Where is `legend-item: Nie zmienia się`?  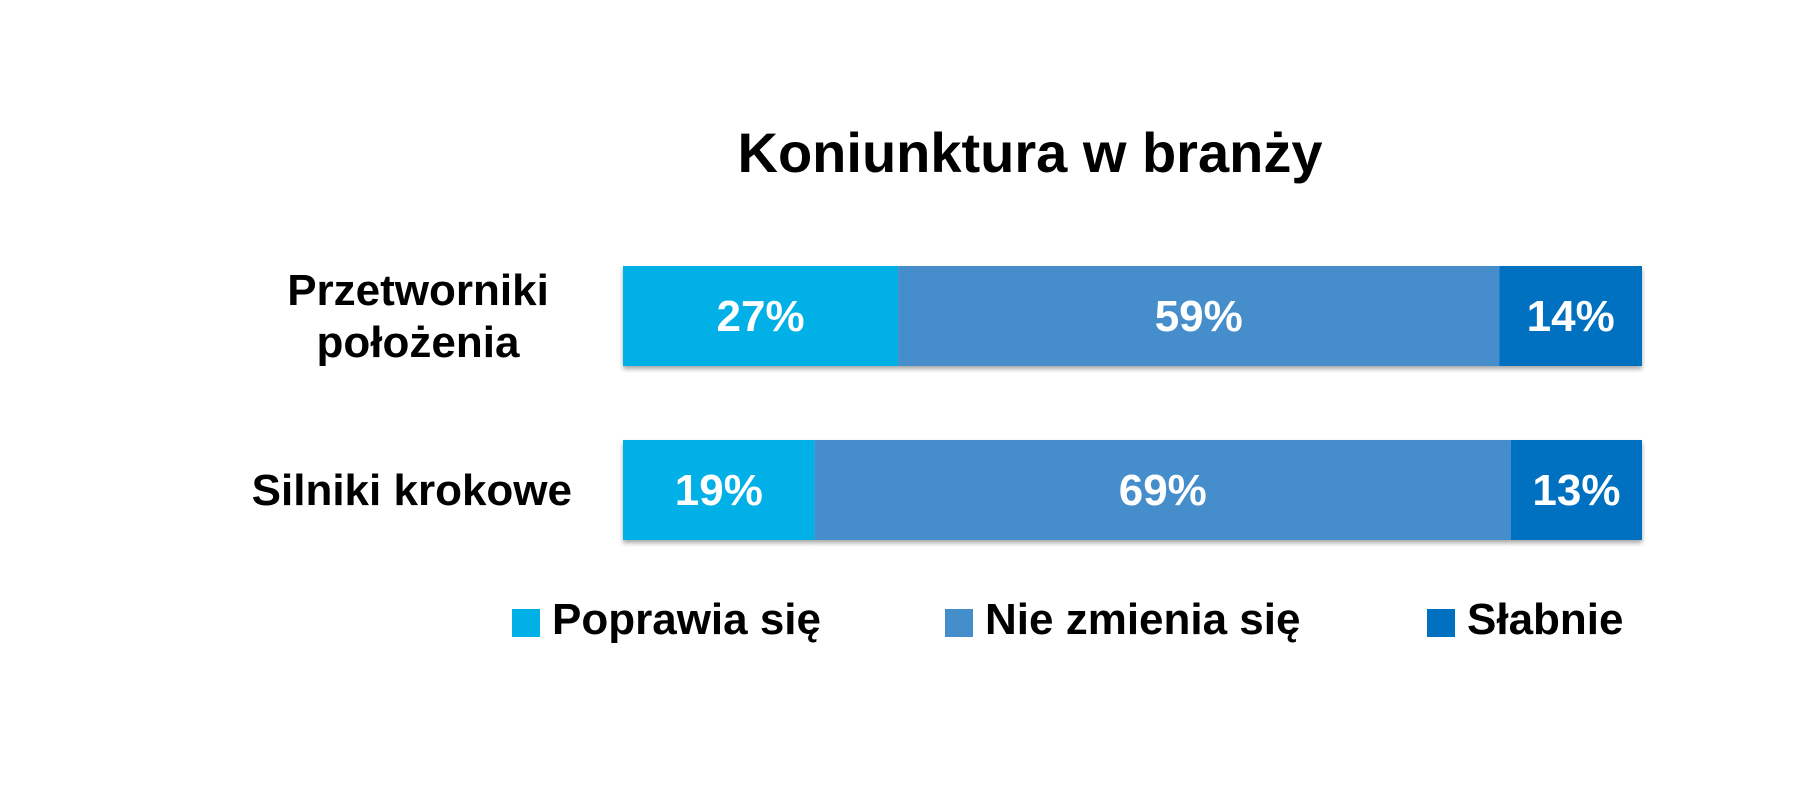
legend-item: Nie zmienia się is located at coordinates (1122, 619).